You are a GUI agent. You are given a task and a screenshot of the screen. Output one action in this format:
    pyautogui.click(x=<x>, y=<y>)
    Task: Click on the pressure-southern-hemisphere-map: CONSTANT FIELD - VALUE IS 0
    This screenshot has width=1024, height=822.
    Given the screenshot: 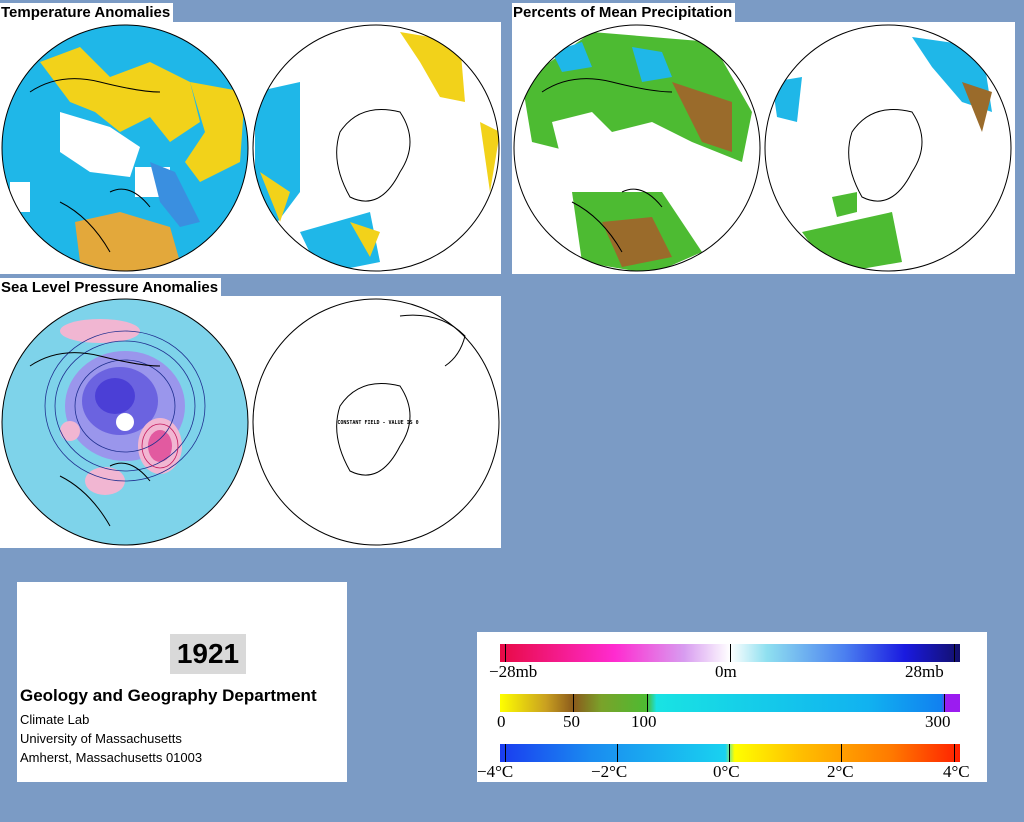 What is the action you would take?
    pyautogui.click(x=376, y=422)
    